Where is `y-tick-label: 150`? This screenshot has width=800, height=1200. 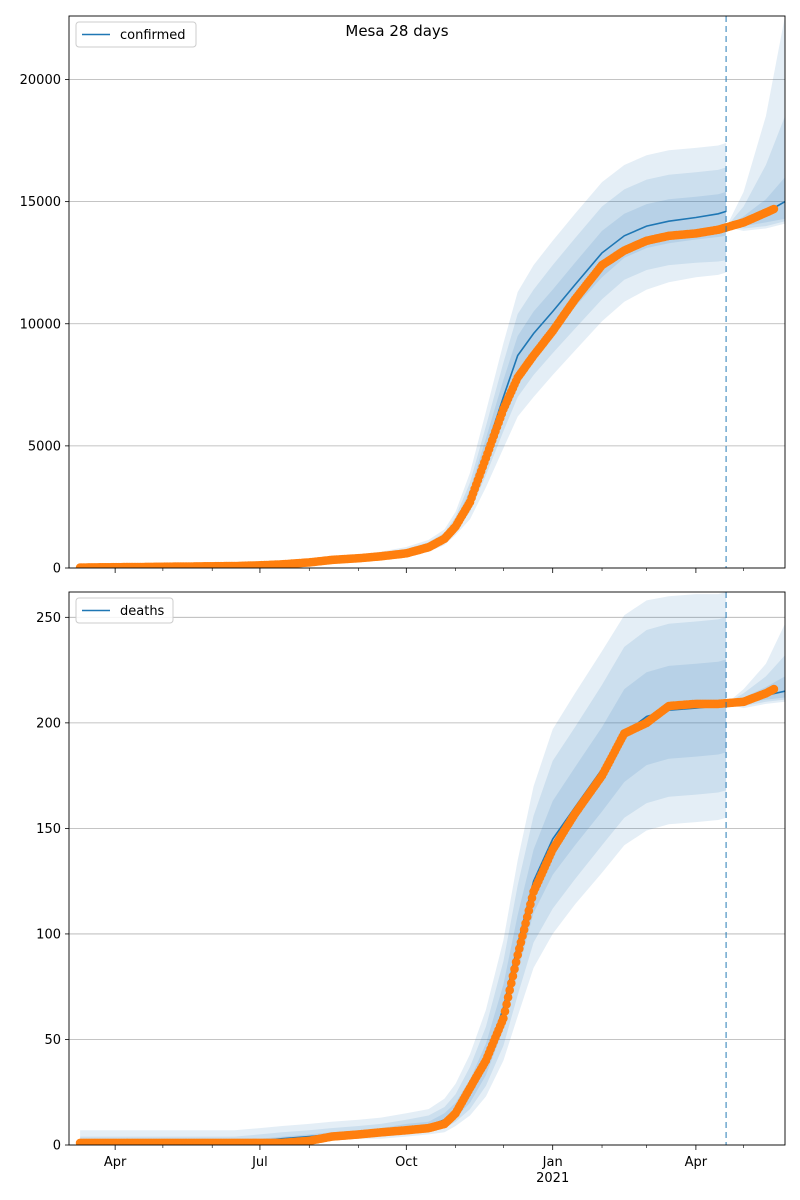 y-tick-label: 150 is located at coordinates (48, 829).